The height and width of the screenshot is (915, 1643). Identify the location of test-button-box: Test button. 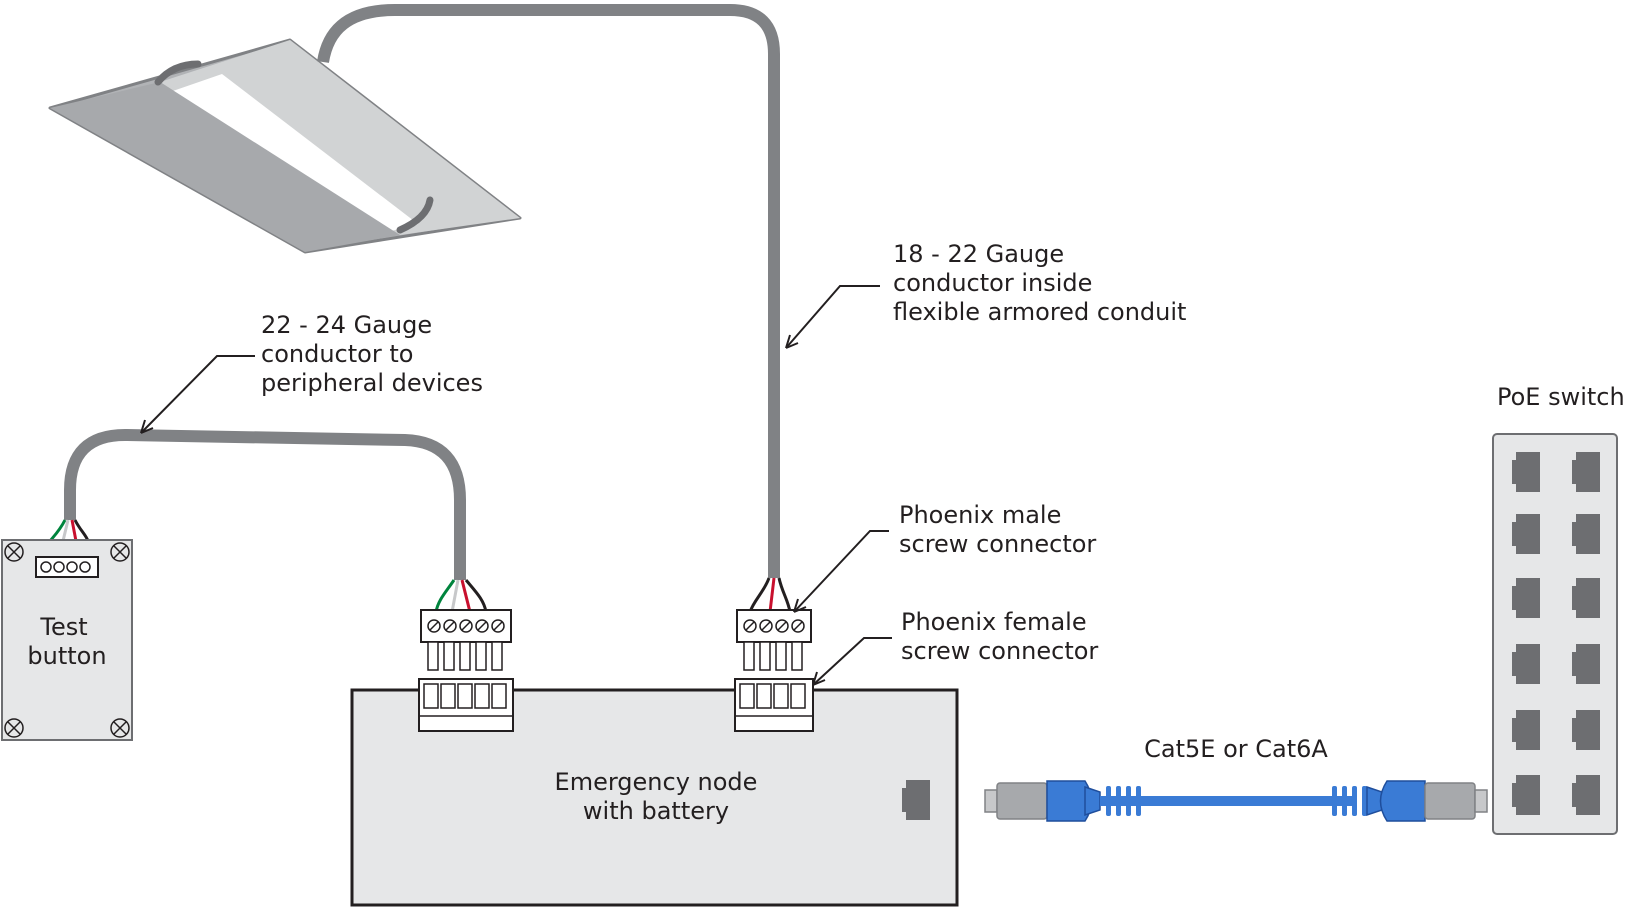
(67, 640).